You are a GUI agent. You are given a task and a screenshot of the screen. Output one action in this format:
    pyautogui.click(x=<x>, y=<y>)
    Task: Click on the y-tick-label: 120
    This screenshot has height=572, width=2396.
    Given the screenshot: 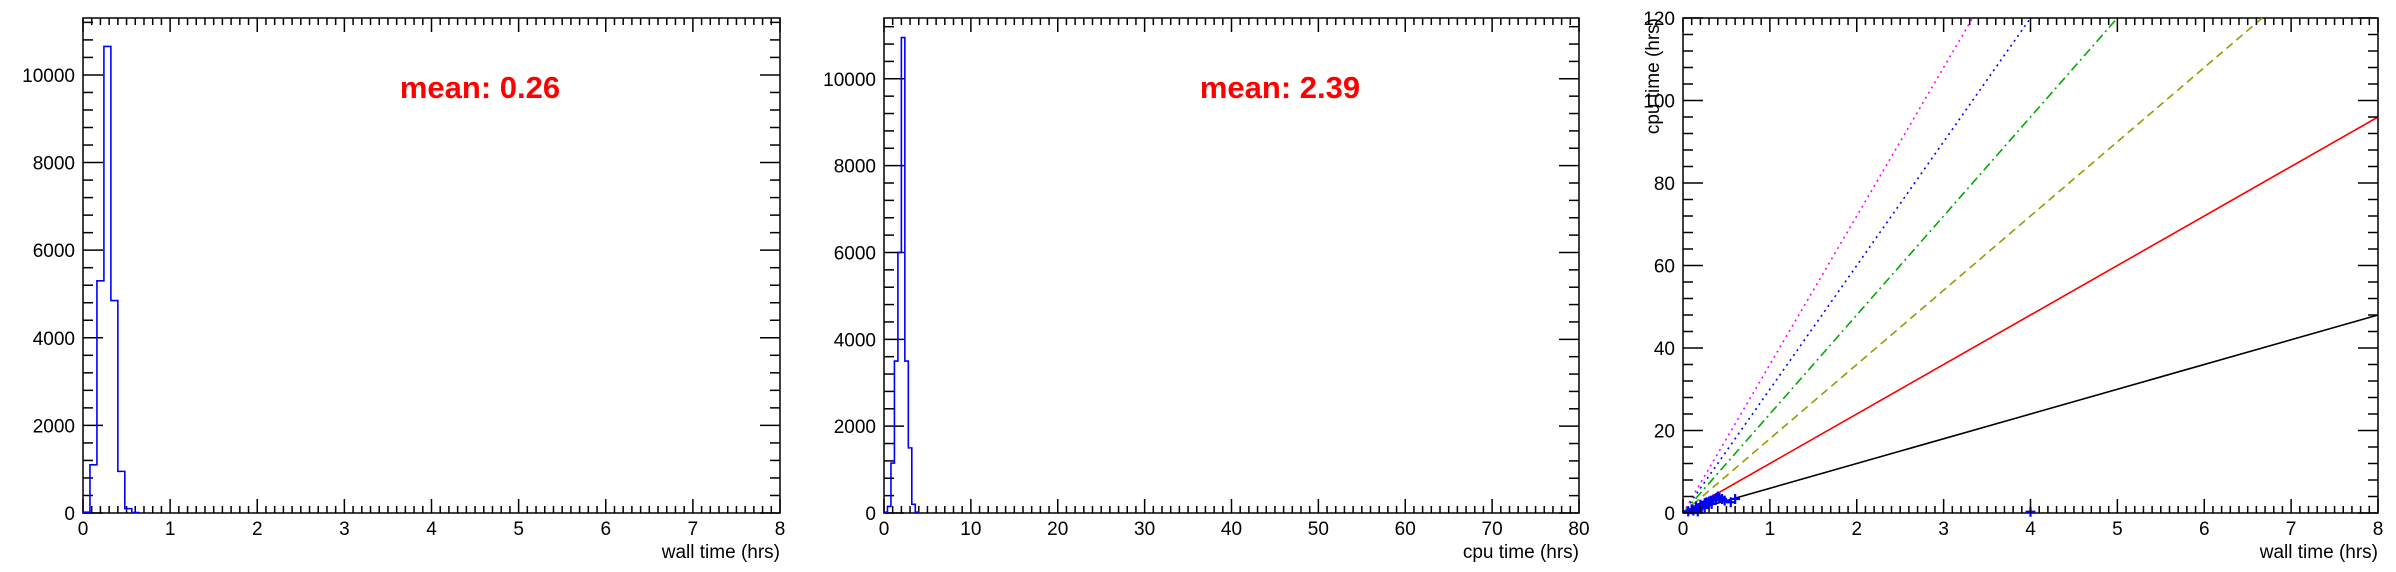 What is the action you would take?
    pyautogui.click(x=1659, y=19)
    